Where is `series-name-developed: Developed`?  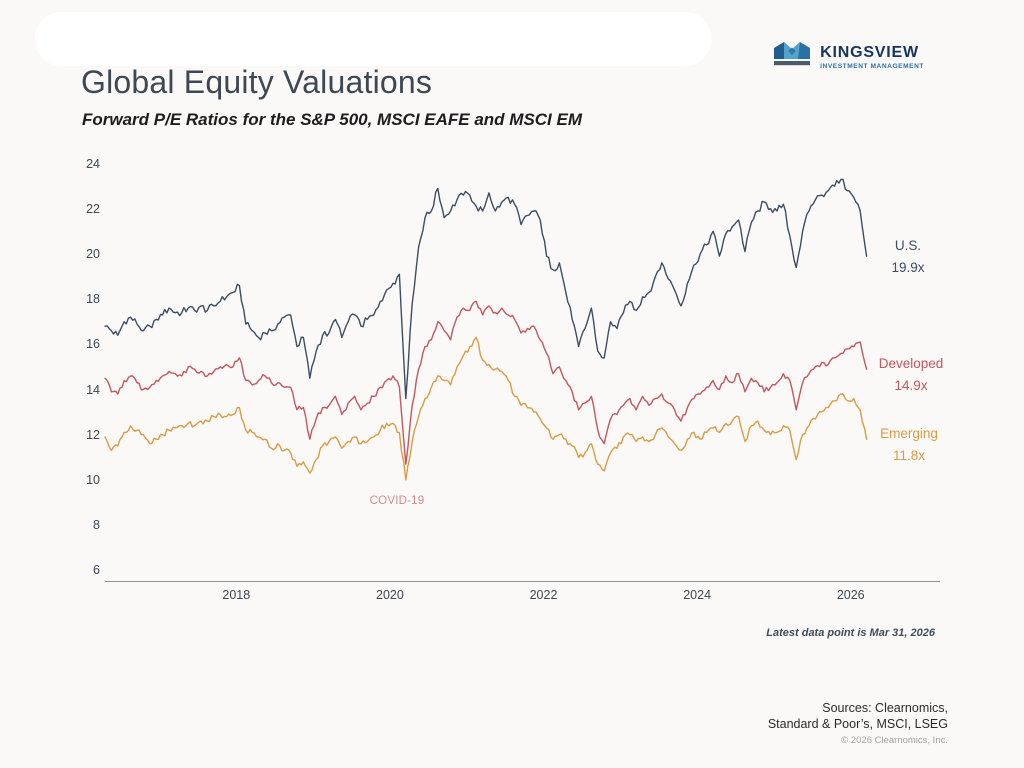 series-name-developed: Developed is located at coordinates (911, 363).